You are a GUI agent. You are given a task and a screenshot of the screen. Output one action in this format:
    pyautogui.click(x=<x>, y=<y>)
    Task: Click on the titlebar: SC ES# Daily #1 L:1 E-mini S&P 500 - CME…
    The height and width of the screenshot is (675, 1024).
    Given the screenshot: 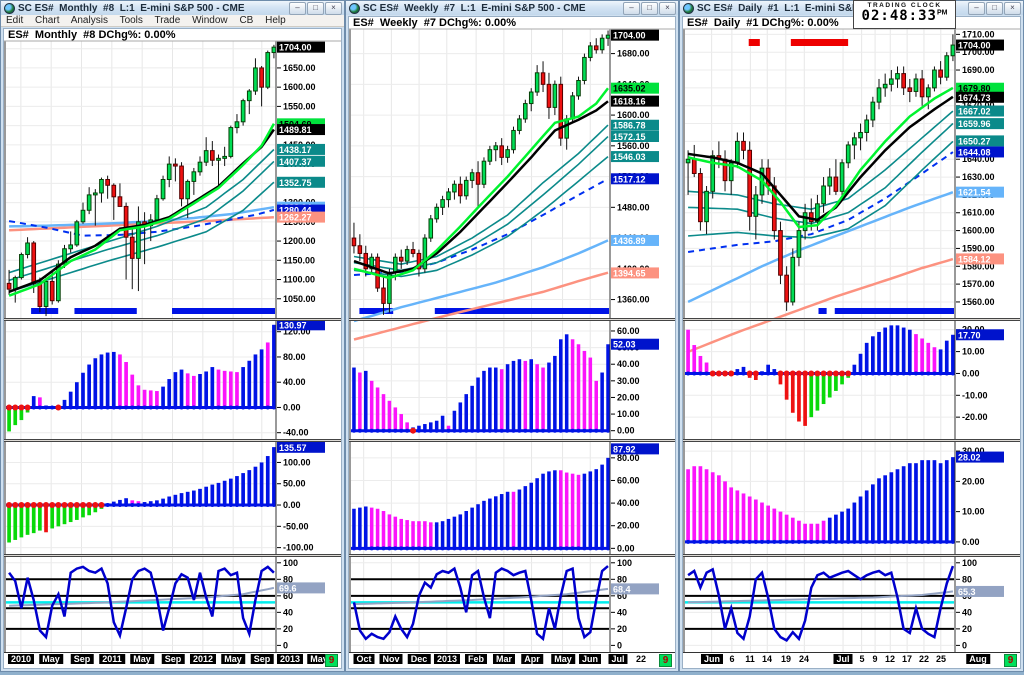 What is the action you would take?
    pyautogui.click(x=851, y=8)
    